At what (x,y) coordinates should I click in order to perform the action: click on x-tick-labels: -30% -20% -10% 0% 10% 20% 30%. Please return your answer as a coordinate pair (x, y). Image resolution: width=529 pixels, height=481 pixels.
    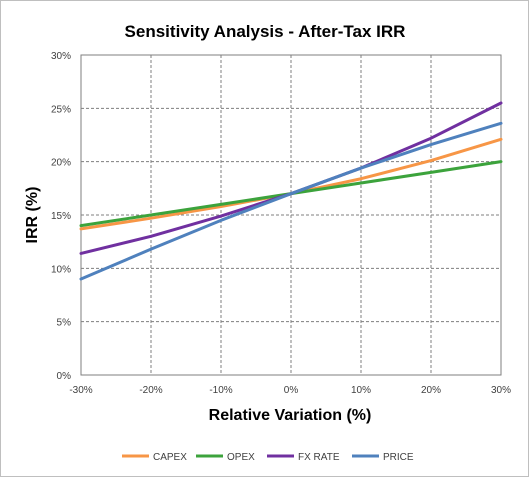
    Looking at the image, I should click on (290, 390).